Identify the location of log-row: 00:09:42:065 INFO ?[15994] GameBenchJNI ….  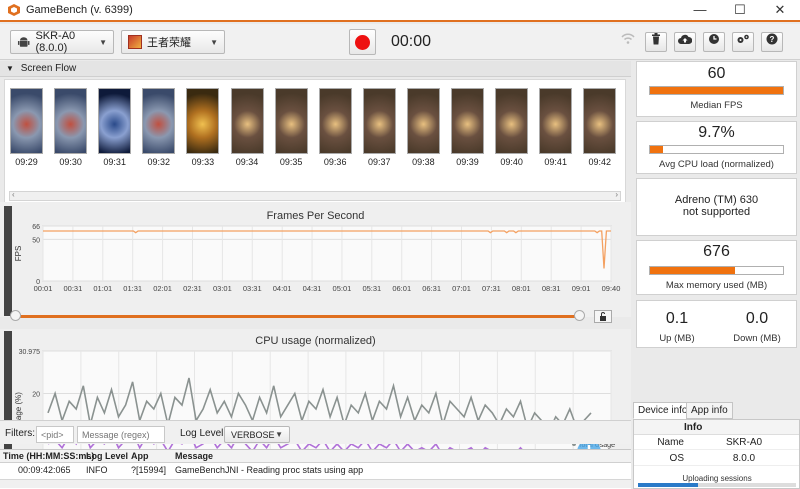
(315, 470).